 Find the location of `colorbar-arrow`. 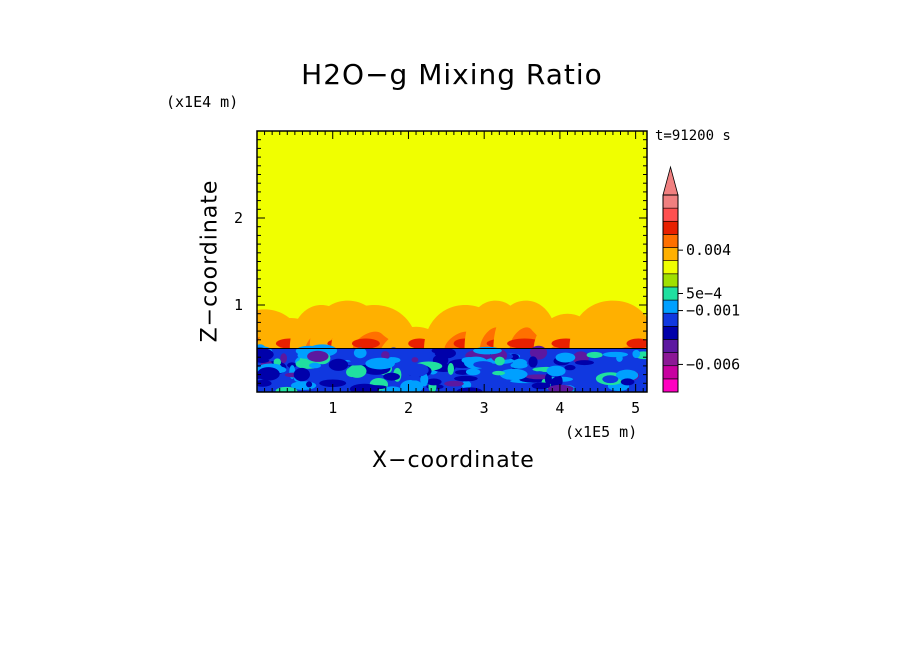

colorbar-arrow is located at coordinates (670, 180).